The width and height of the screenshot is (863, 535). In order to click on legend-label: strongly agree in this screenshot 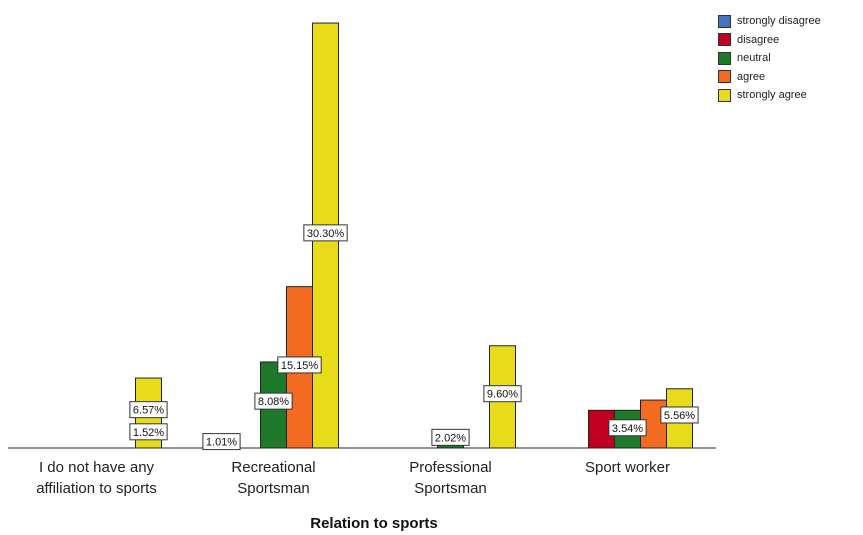, I will do `click(772, 95)`.